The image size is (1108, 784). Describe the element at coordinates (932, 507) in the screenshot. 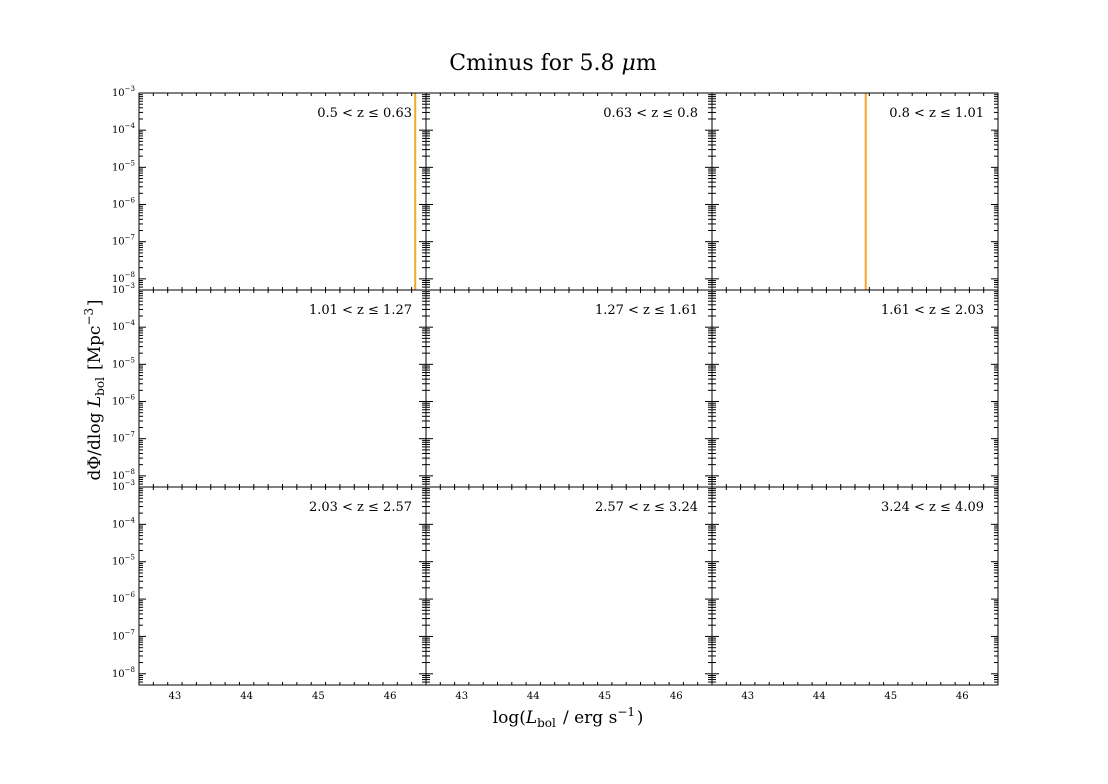

I see `panel-label: 3.24 < z ≤ 4.09` at that location.